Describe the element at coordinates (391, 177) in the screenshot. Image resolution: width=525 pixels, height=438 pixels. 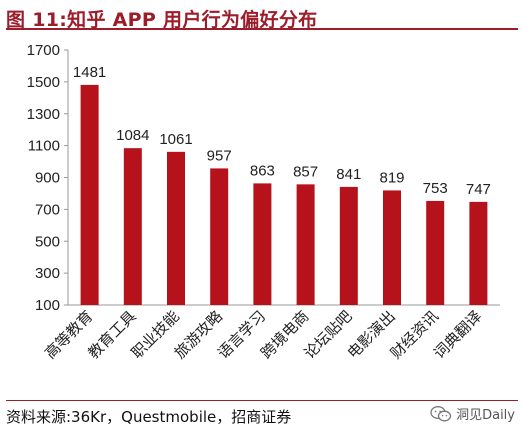
I see `data-label: 819` at that location.